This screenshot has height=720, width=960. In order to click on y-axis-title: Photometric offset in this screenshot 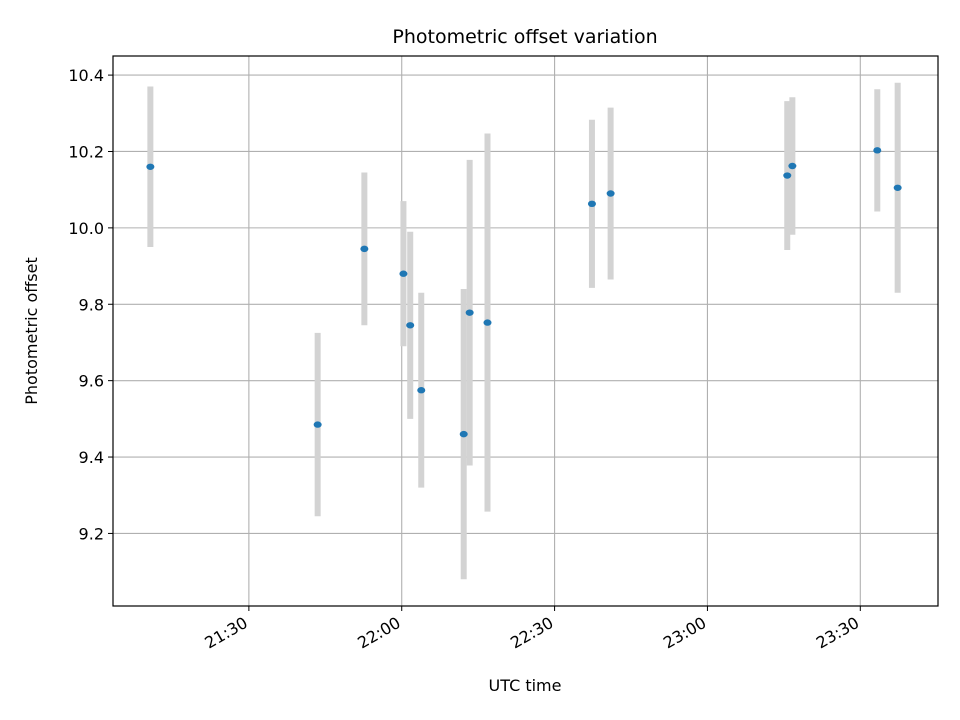, I will do `click(31, 331)`.